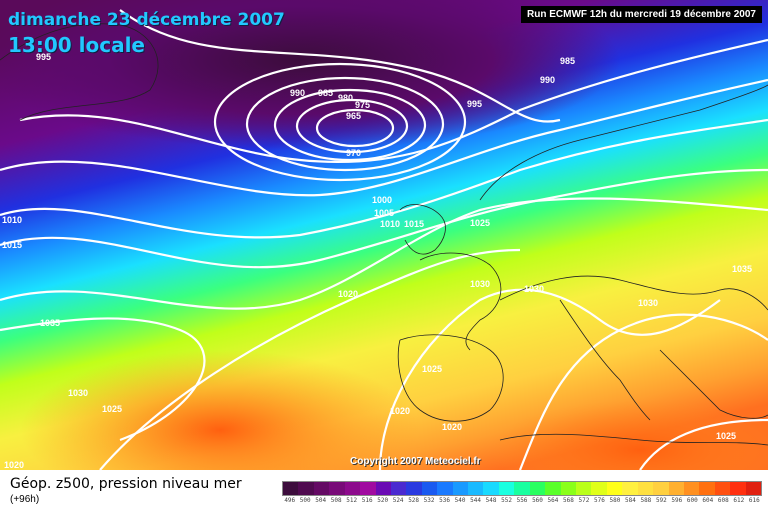 The image size is (768, 512). Describe the element at coordinates (475, 500) in the screenshot. I see `scale-tick: 544` at that location.